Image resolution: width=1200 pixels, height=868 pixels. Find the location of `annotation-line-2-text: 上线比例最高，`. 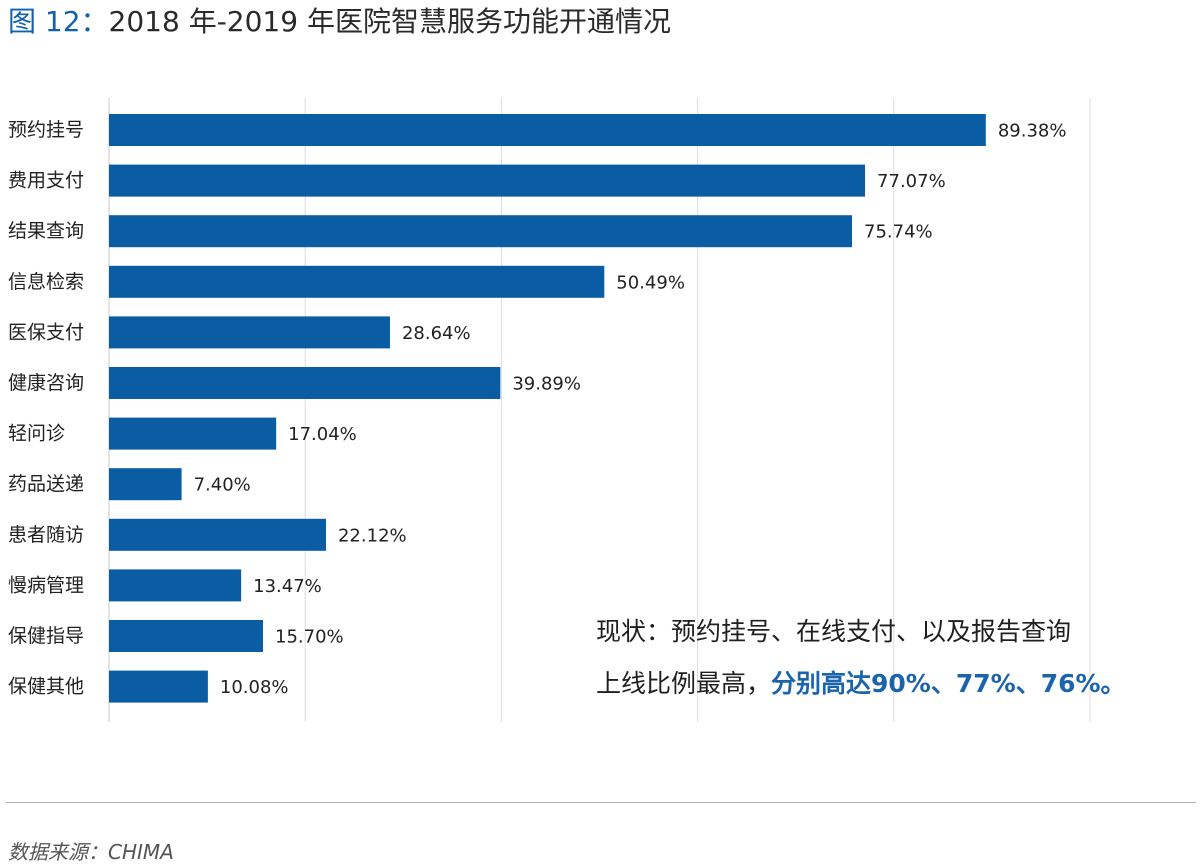

annotation-line-2-text: 上线比例最高， is located at coordinates (684, 683).